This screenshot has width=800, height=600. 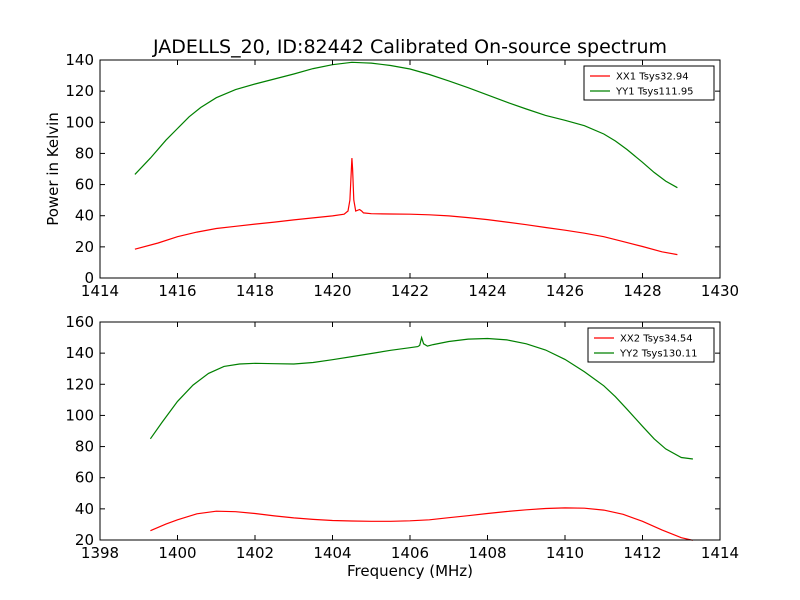 What do you see at coordinates (642, 291) in the screenshot?
I see `x-tick-label-0-7: 1428` at bounding box center [642, 291].